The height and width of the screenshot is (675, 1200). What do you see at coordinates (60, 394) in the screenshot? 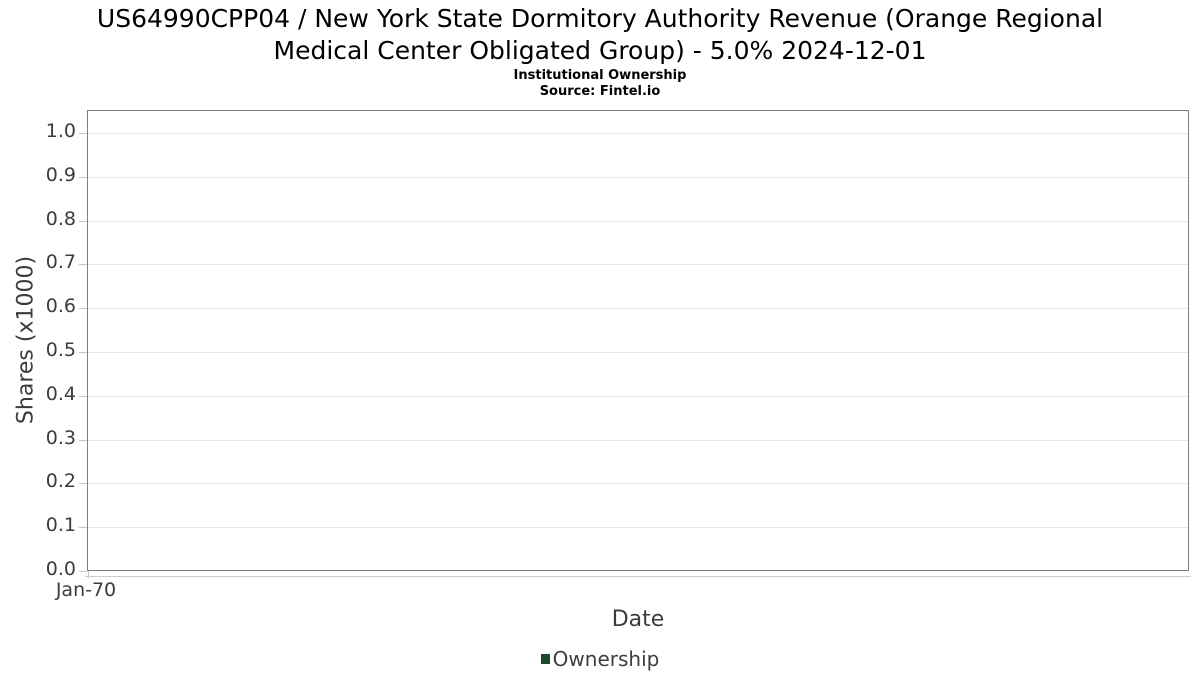
I see `y-tick-label: 0.4` at bounding box center [60, 394].